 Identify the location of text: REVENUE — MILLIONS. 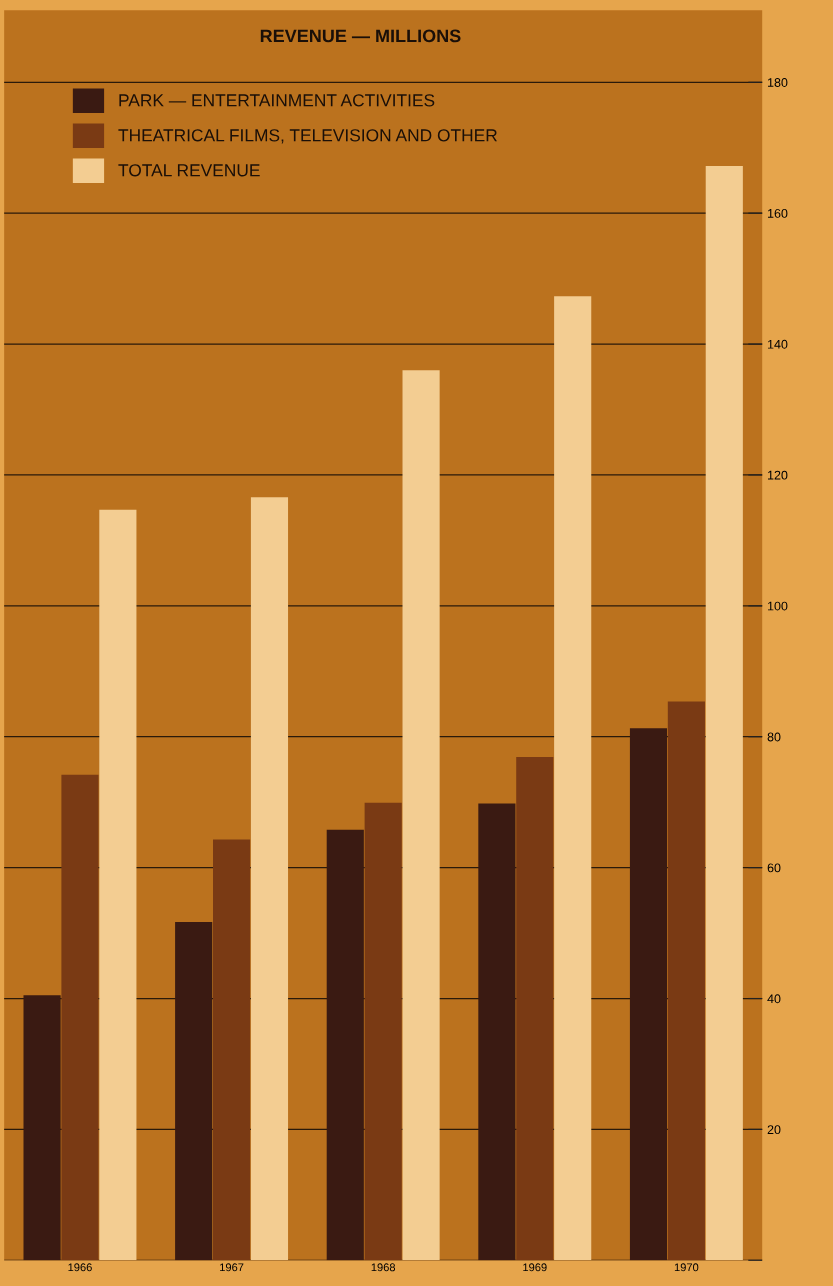
(360, 36).